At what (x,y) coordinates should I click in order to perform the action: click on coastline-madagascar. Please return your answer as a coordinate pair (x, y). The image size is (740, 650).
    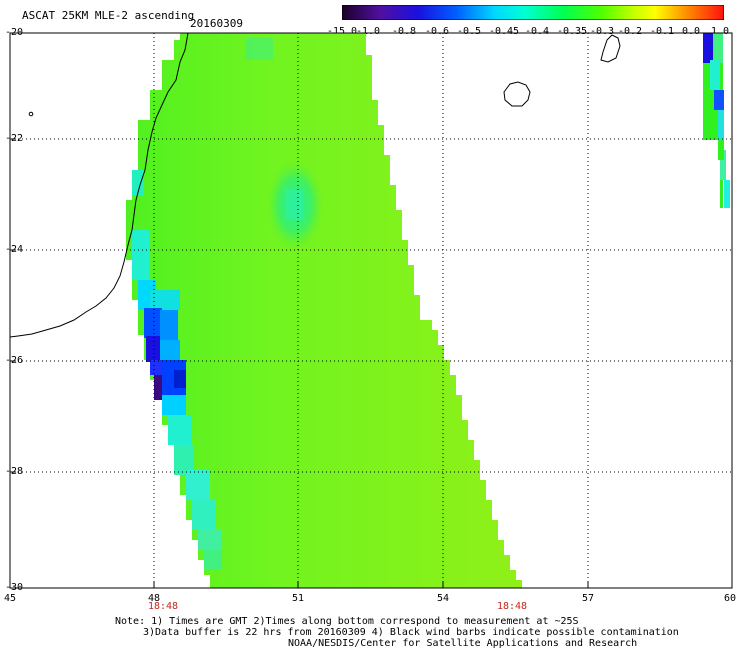
    Looking at the image, I should click on (99, 185).